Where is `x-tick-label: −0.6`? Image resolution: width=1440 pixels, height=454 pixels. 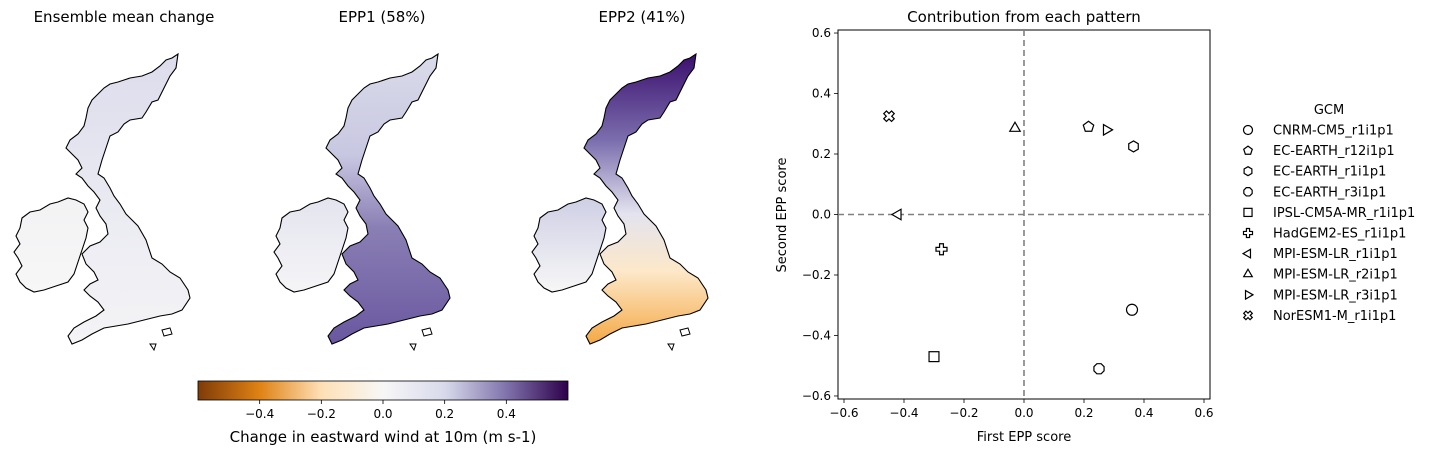 x-tick-label: −0.6 is located at coordinates (843, 413).